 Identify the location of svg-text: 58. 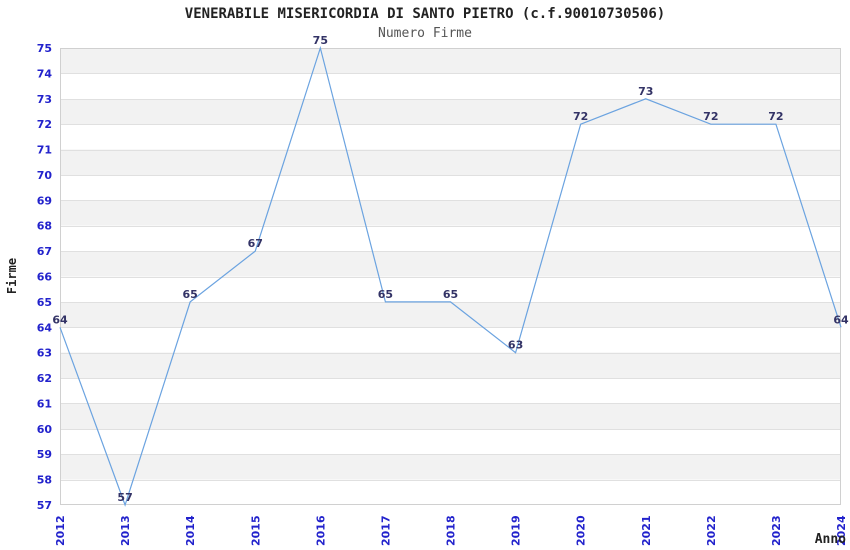
(44, 480).